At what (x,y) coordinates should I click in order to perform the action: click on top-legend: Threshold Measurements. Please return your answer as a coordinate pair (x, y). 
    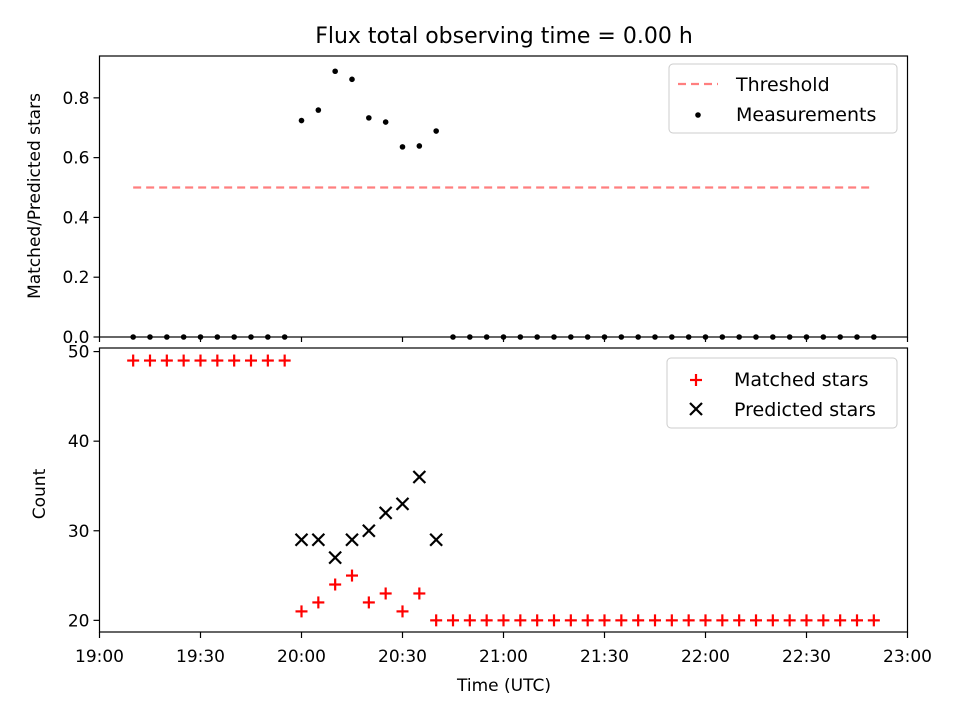
    Looking at the image, I should click on (783, 98).